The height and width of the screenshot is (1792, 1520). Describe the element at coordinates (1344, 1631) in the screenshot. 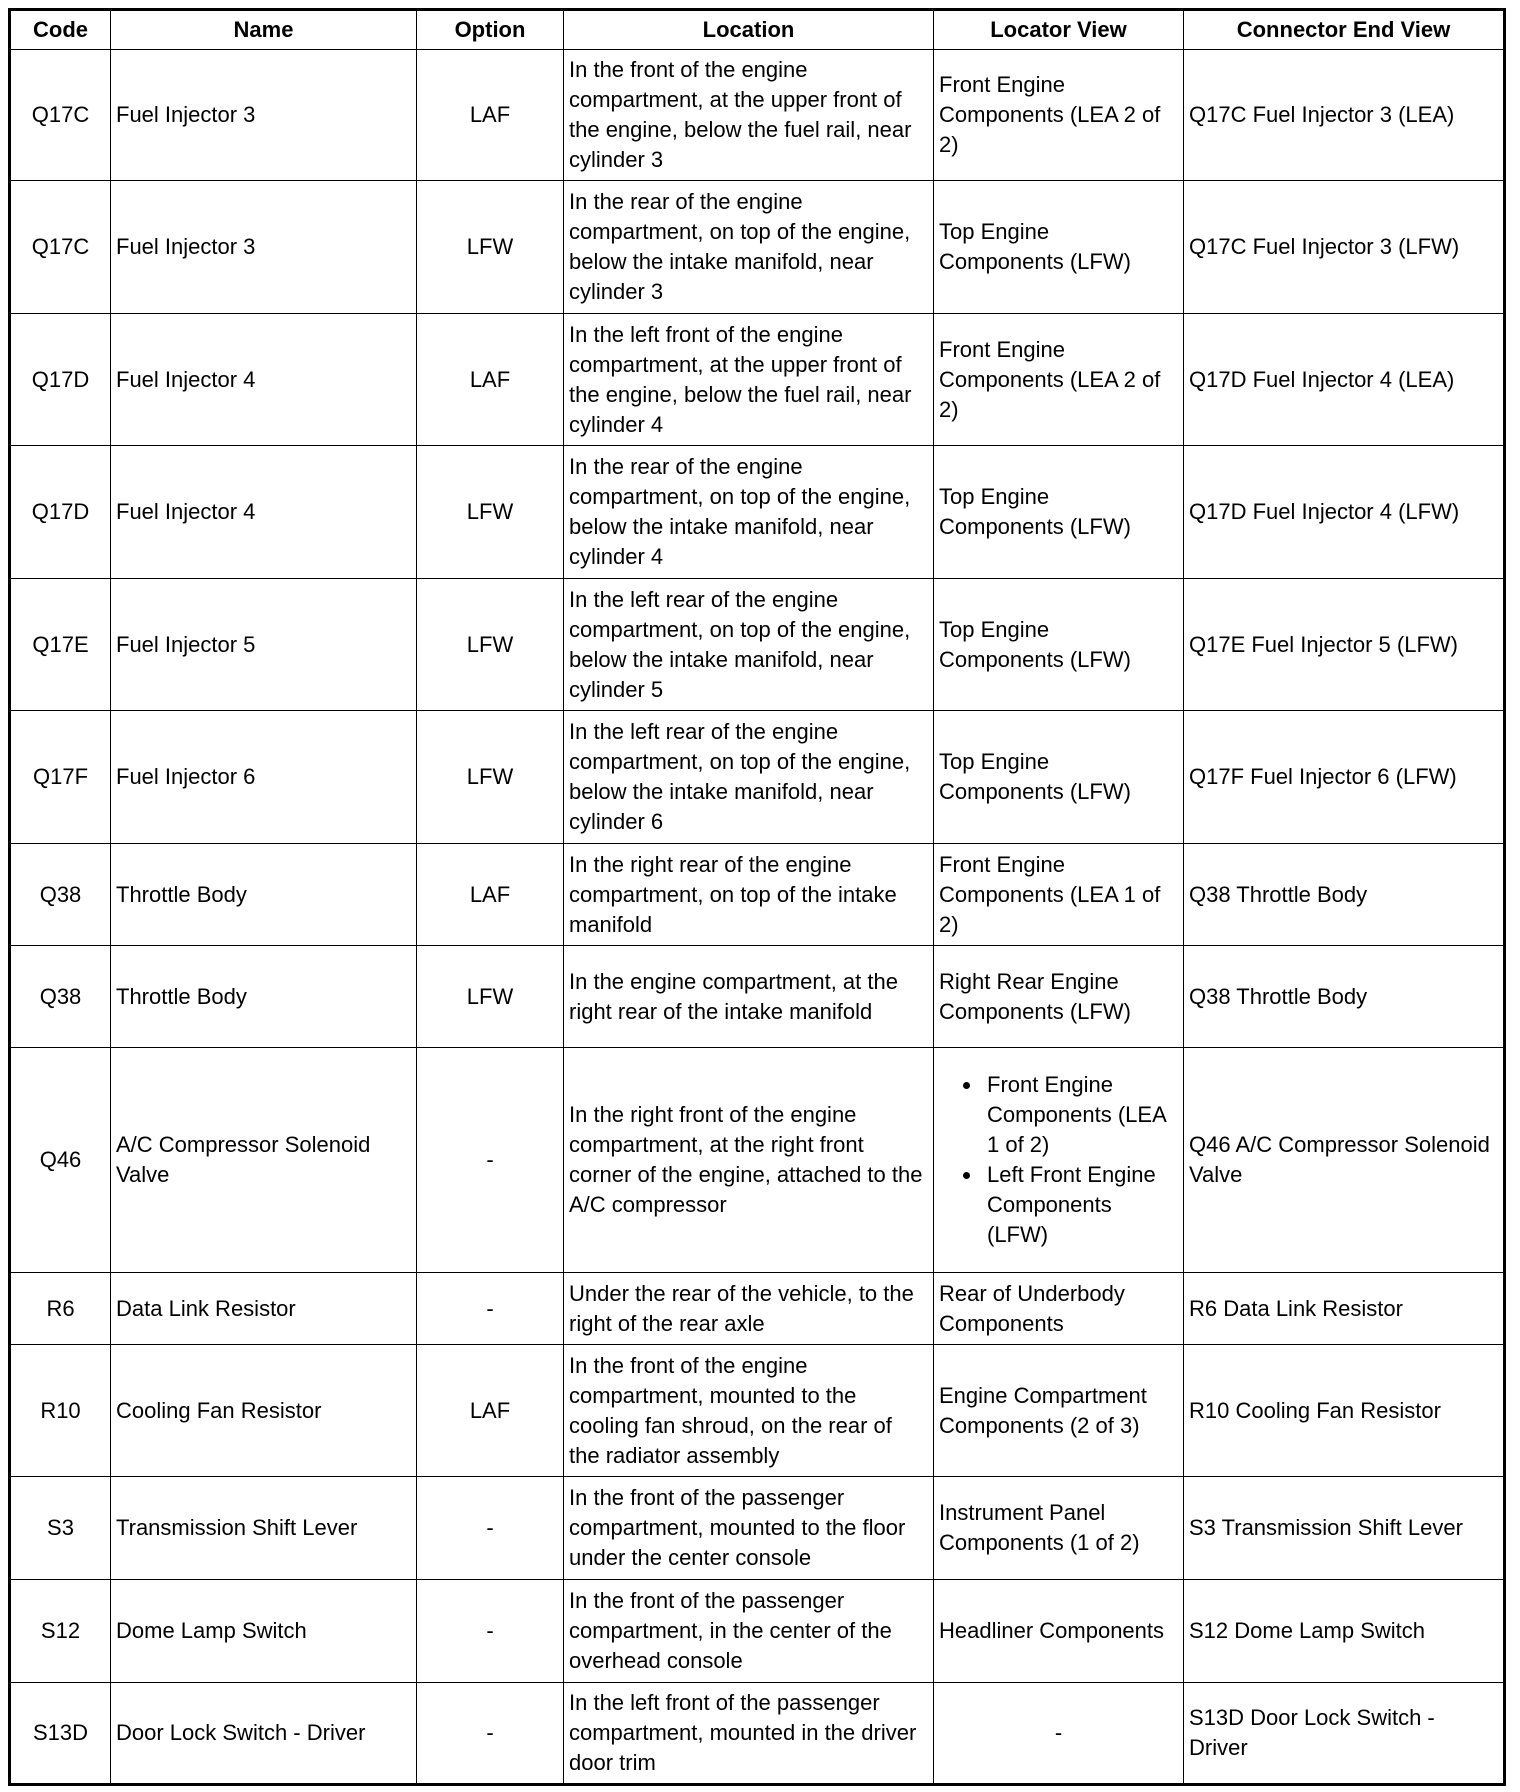

I see `cell-connector-end-view: S12 Dome Lamp Switch` at that location.